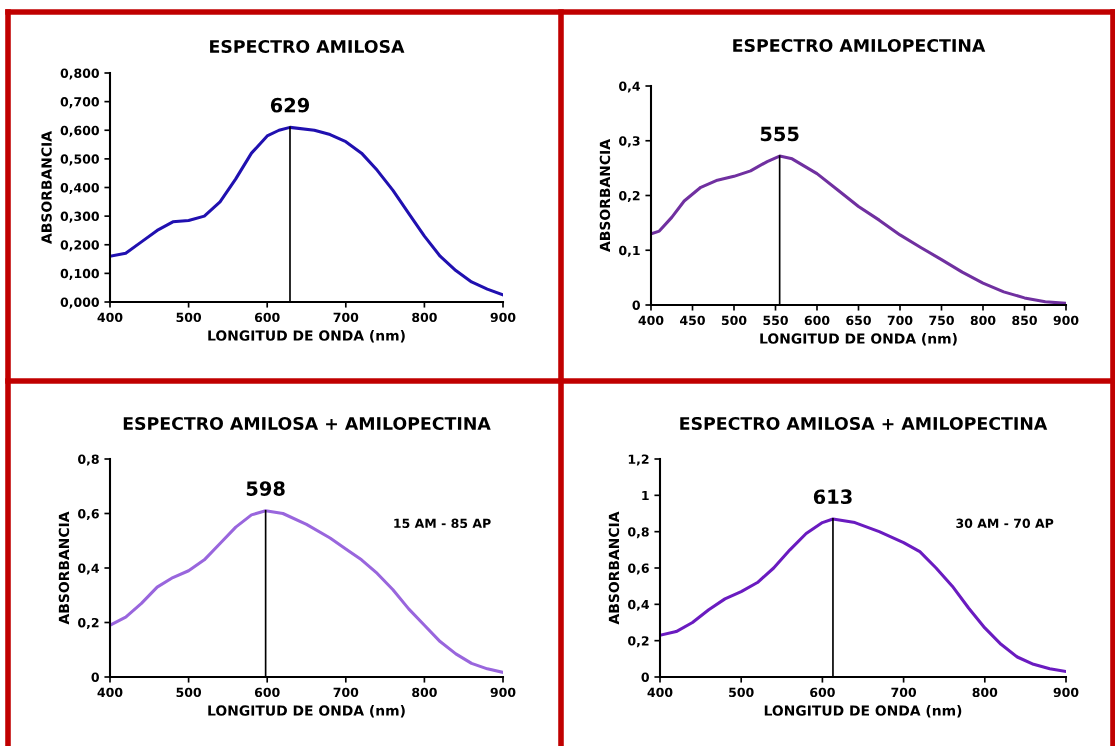 Image resolution: width=1115 pixels, height=746 pixels. I want to click on x-tick-label: 650, so click(858, 320).